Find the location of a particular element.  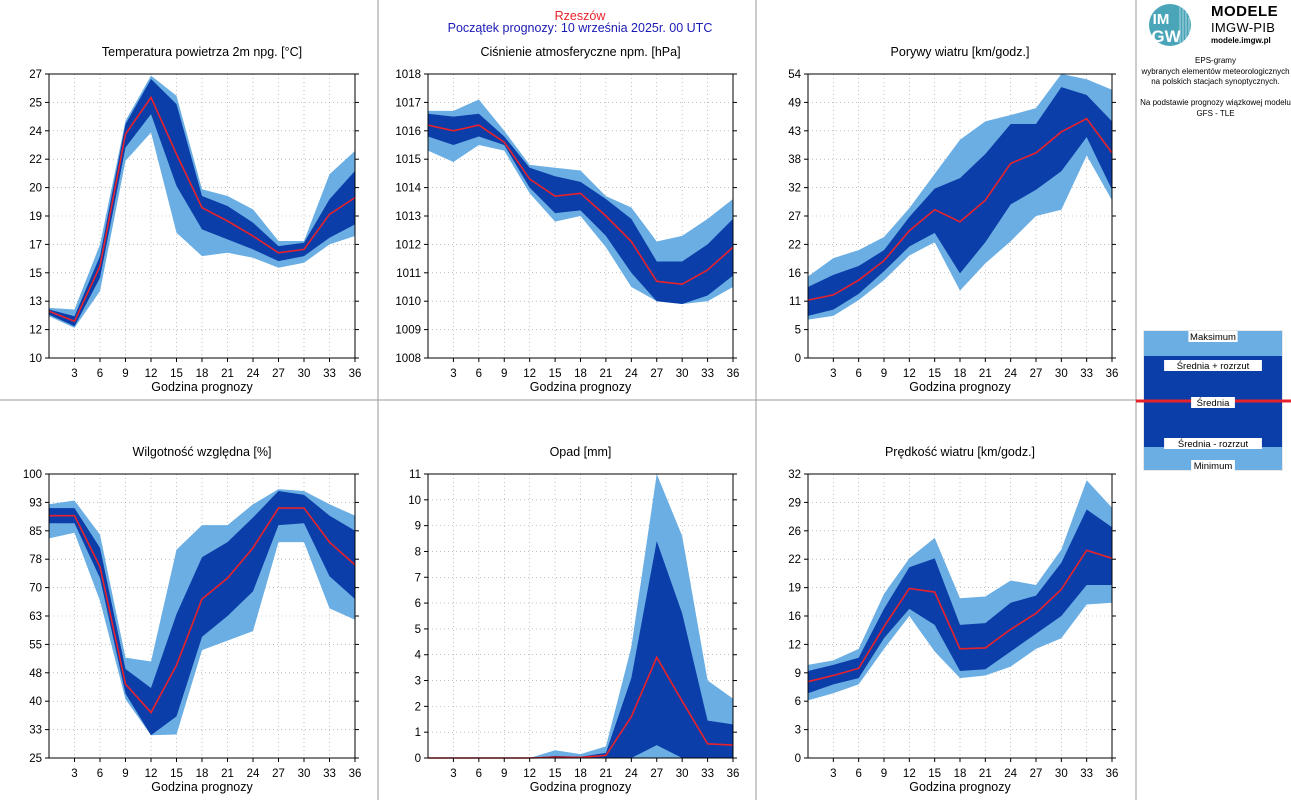

y-tick-label: 40 is located at coordinates (35, 702).